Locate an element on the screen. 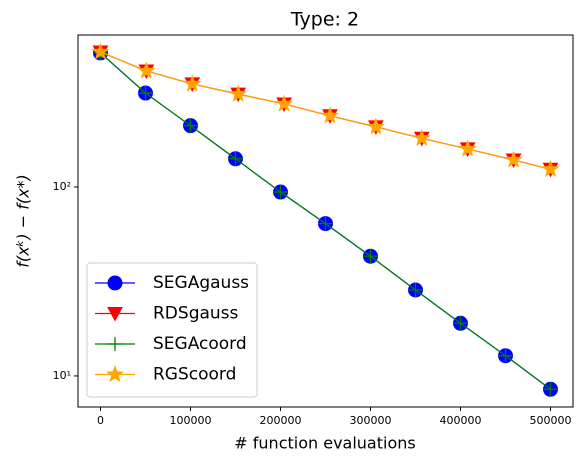 The height and width of the screenshot is (465, 586). x-tick-label: 0 is located at coordinates (100, 420).